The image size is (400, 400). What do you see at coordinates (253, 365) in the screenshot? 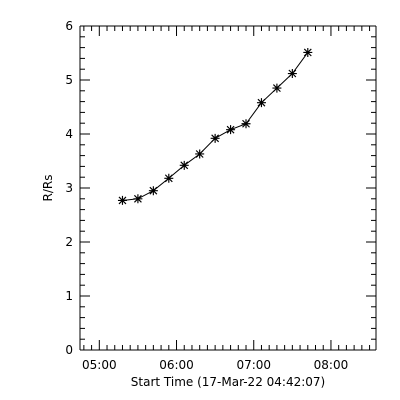
I see `x-tick-label: 07:00` at bounding box center [253, 365].